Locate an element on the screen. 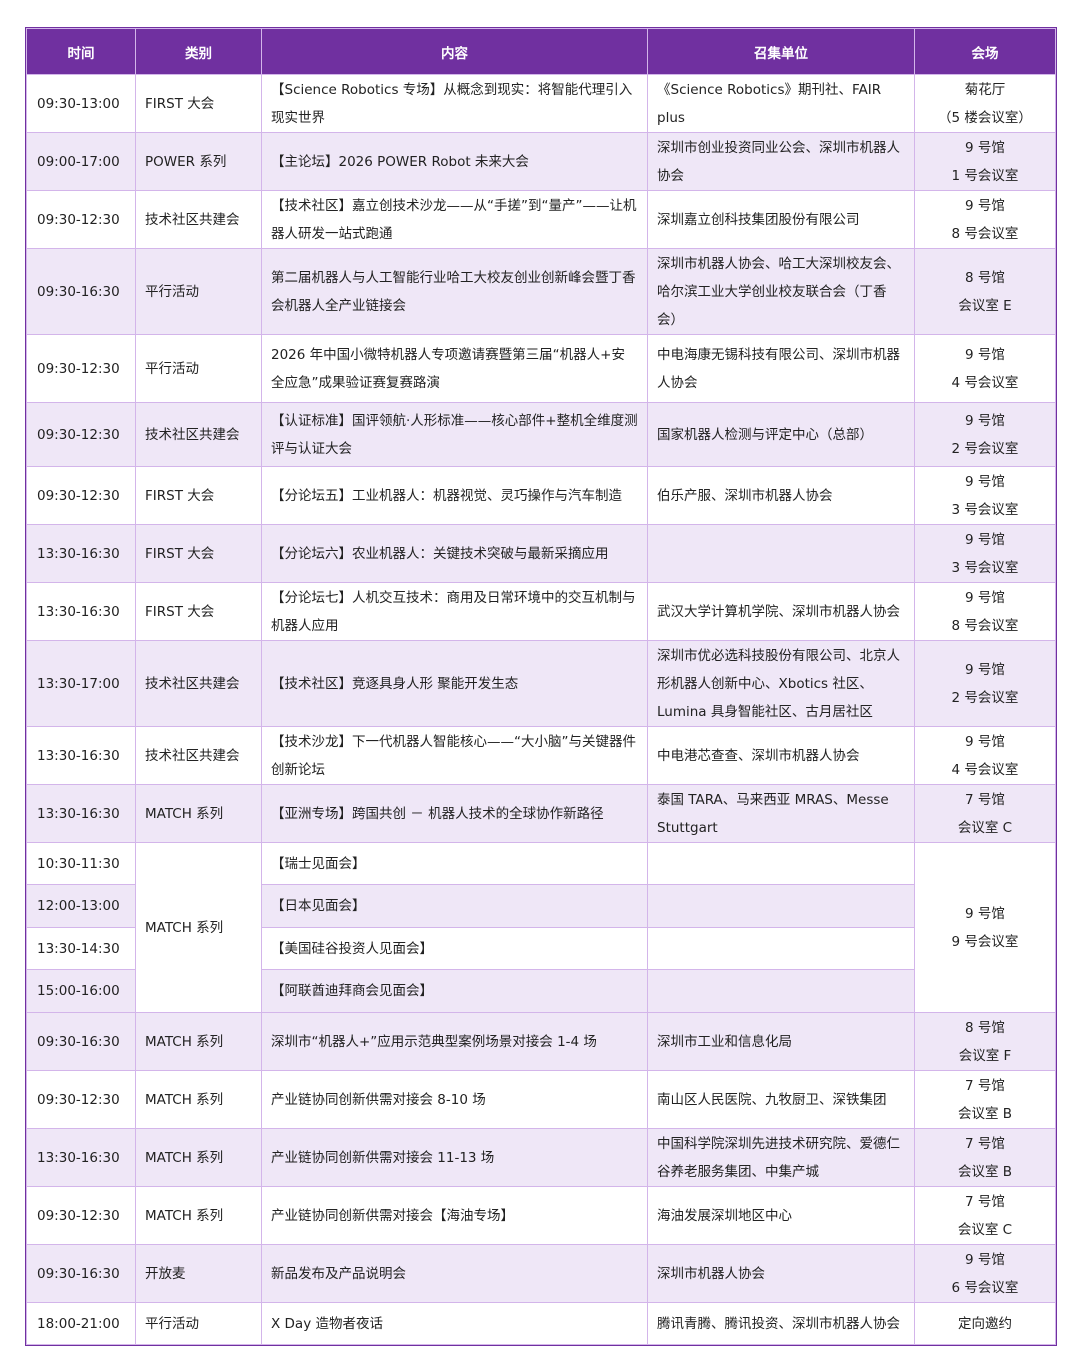  time-cell: 10:30-11:30 is located at coordinates (81, 863).